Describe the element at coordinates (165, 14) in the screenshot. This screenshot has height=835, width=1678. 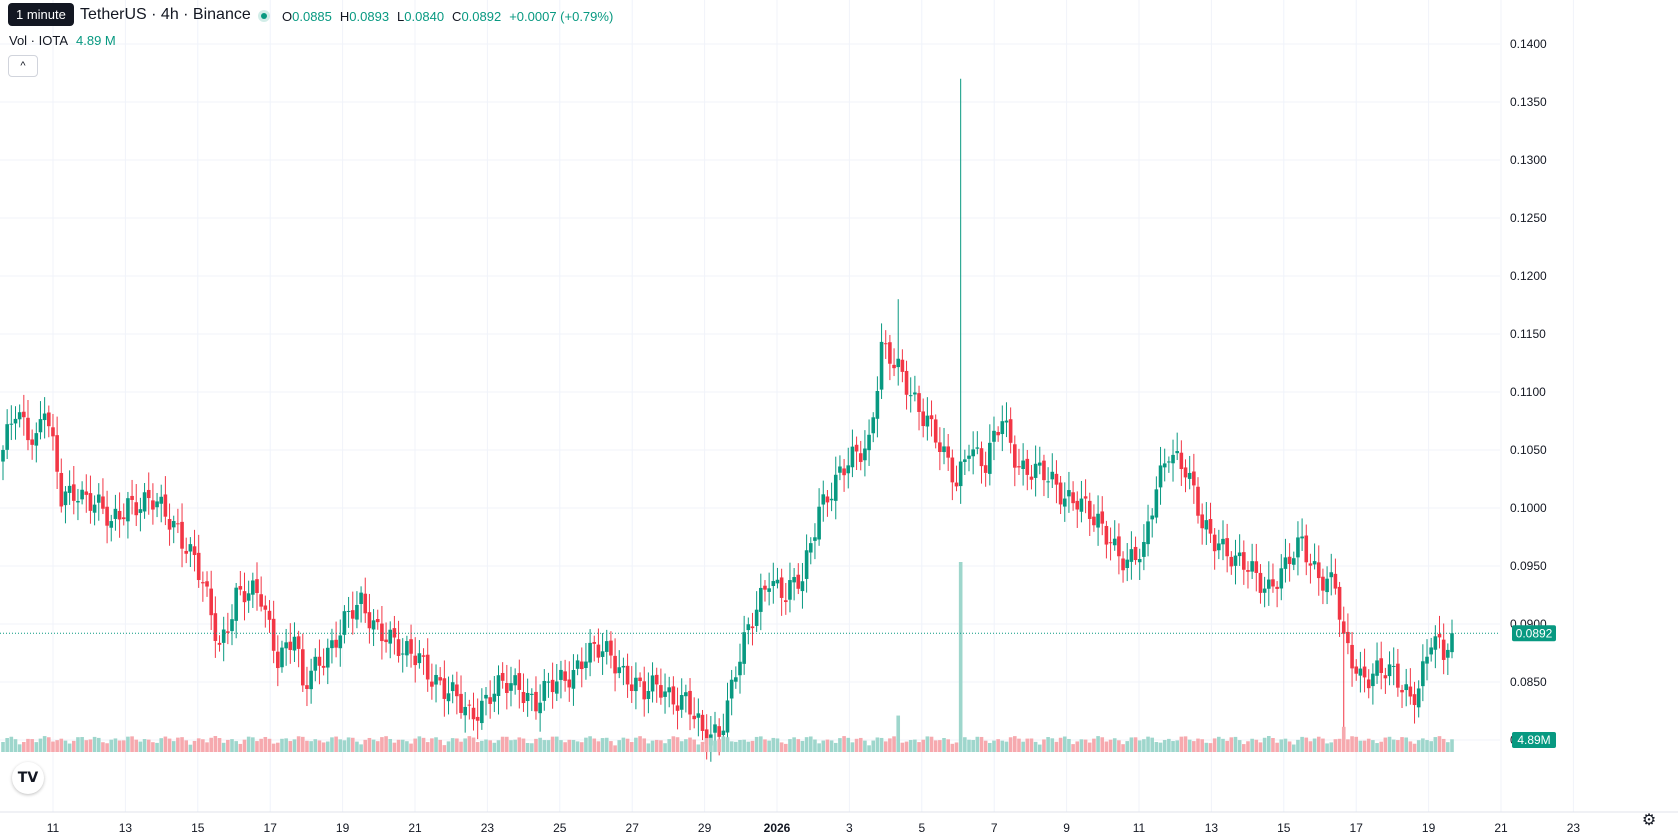
I see `symbol-title: TetherUS · 4h · Binance` at that location.